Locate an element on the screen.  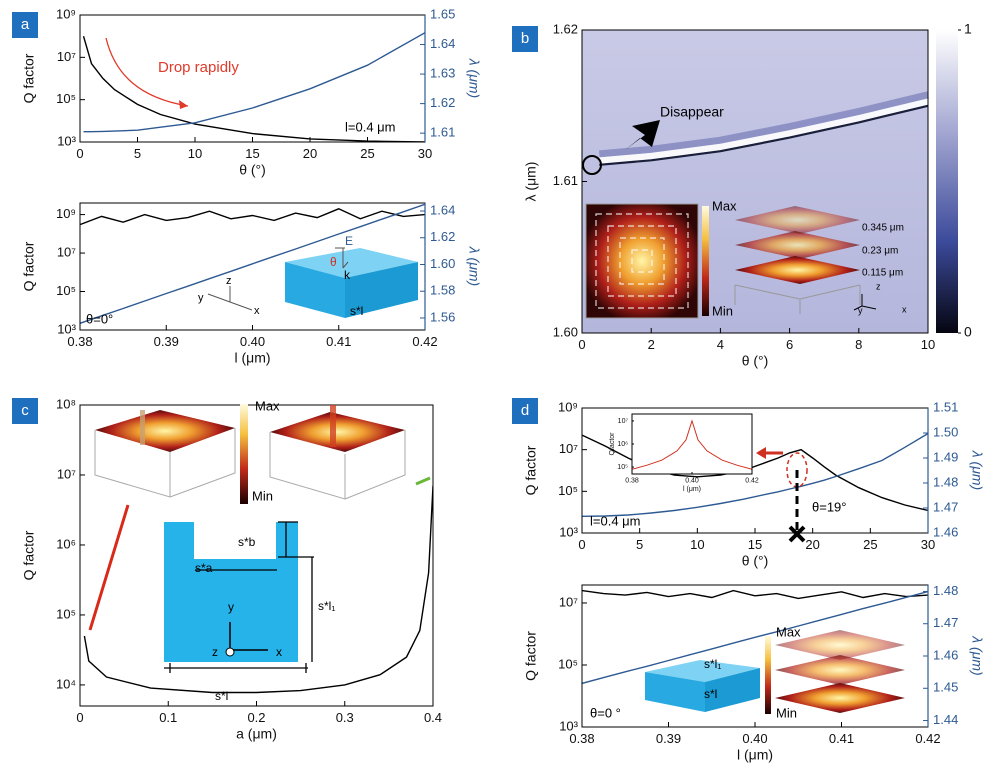
x-tick-label: 2 is located at coordinates (651, 344).